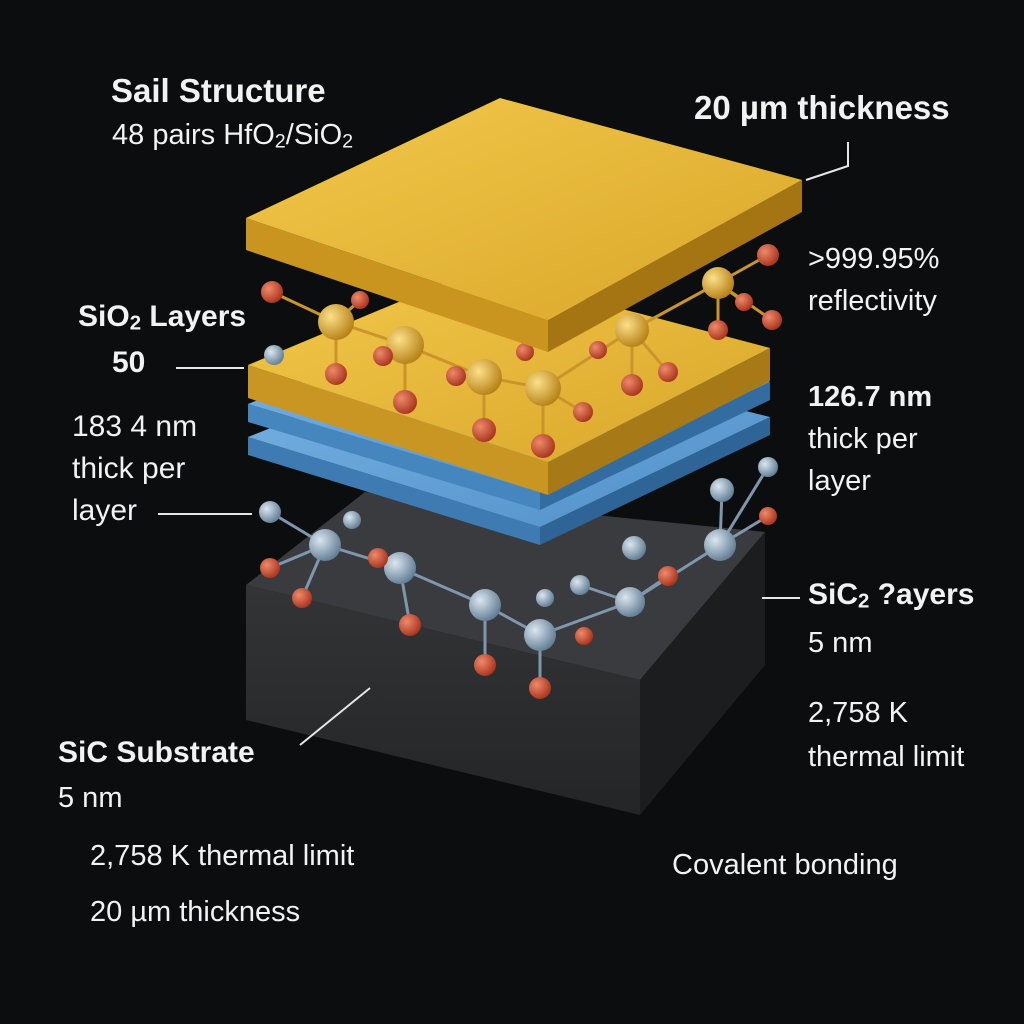  Describe the element at coordinates (222, 856) in the screenshot. I see `bottom-thermal-limit: 2,758 K thermal limit` at that location.